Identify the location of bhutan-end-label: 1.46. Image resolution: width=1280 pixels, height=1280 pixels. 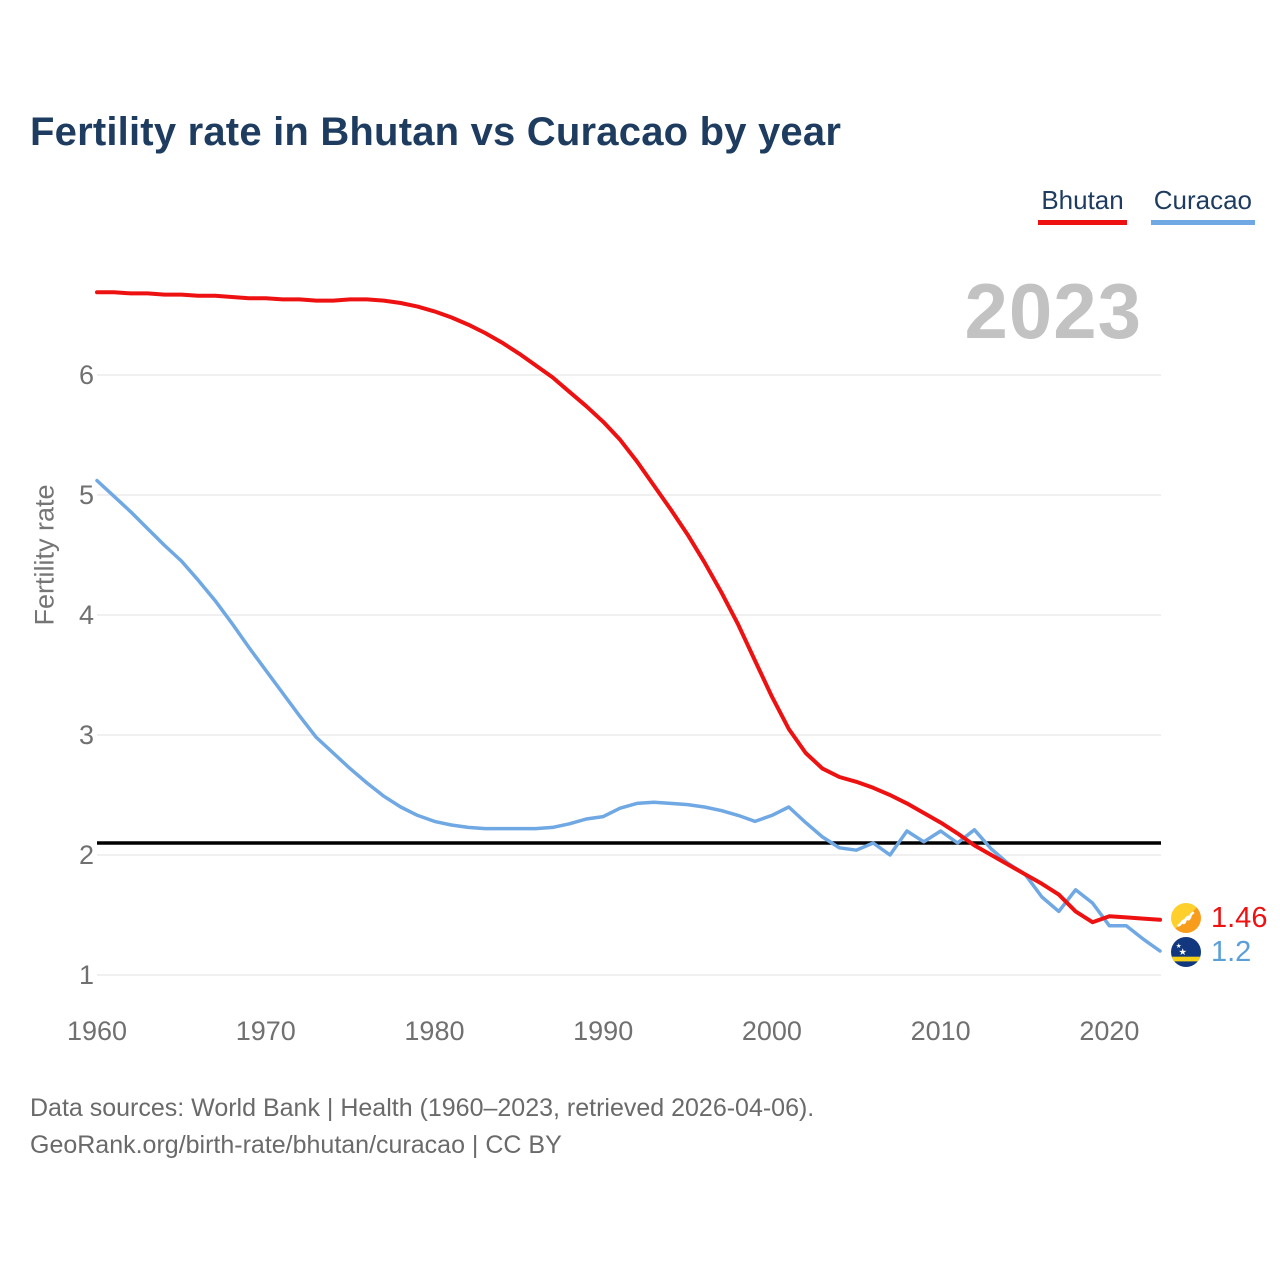
(1219, 918).